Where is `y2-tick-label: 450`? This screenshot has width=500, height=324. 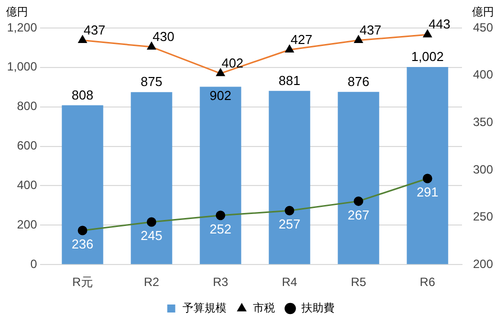
y2-tick-label: 450 is located at coordinates (483, 27).